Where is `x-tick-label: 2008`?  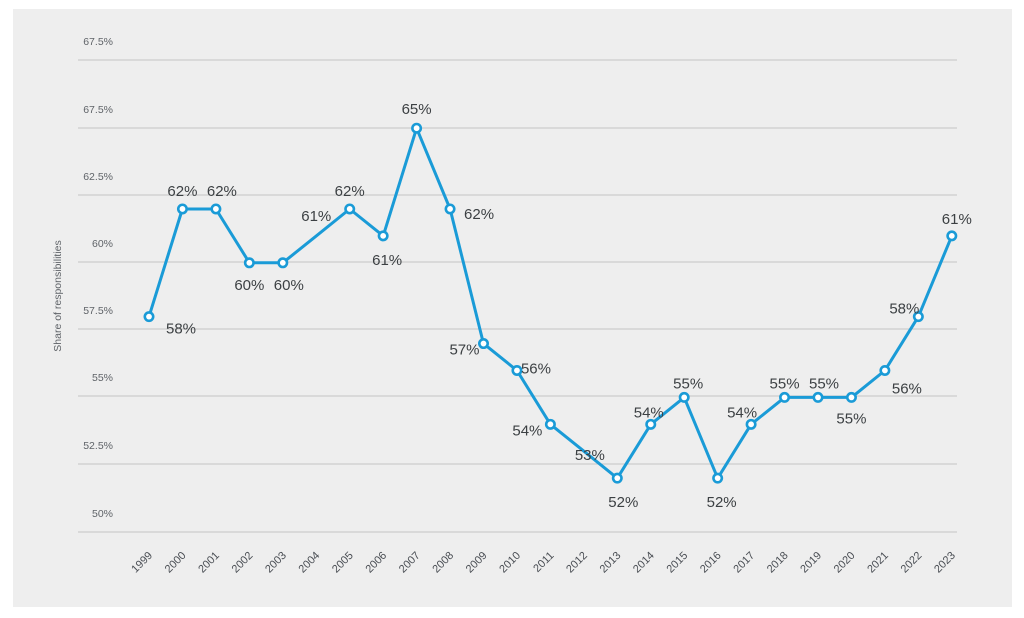 x-tick-label: 2008 is located at coordinates (443, 563).